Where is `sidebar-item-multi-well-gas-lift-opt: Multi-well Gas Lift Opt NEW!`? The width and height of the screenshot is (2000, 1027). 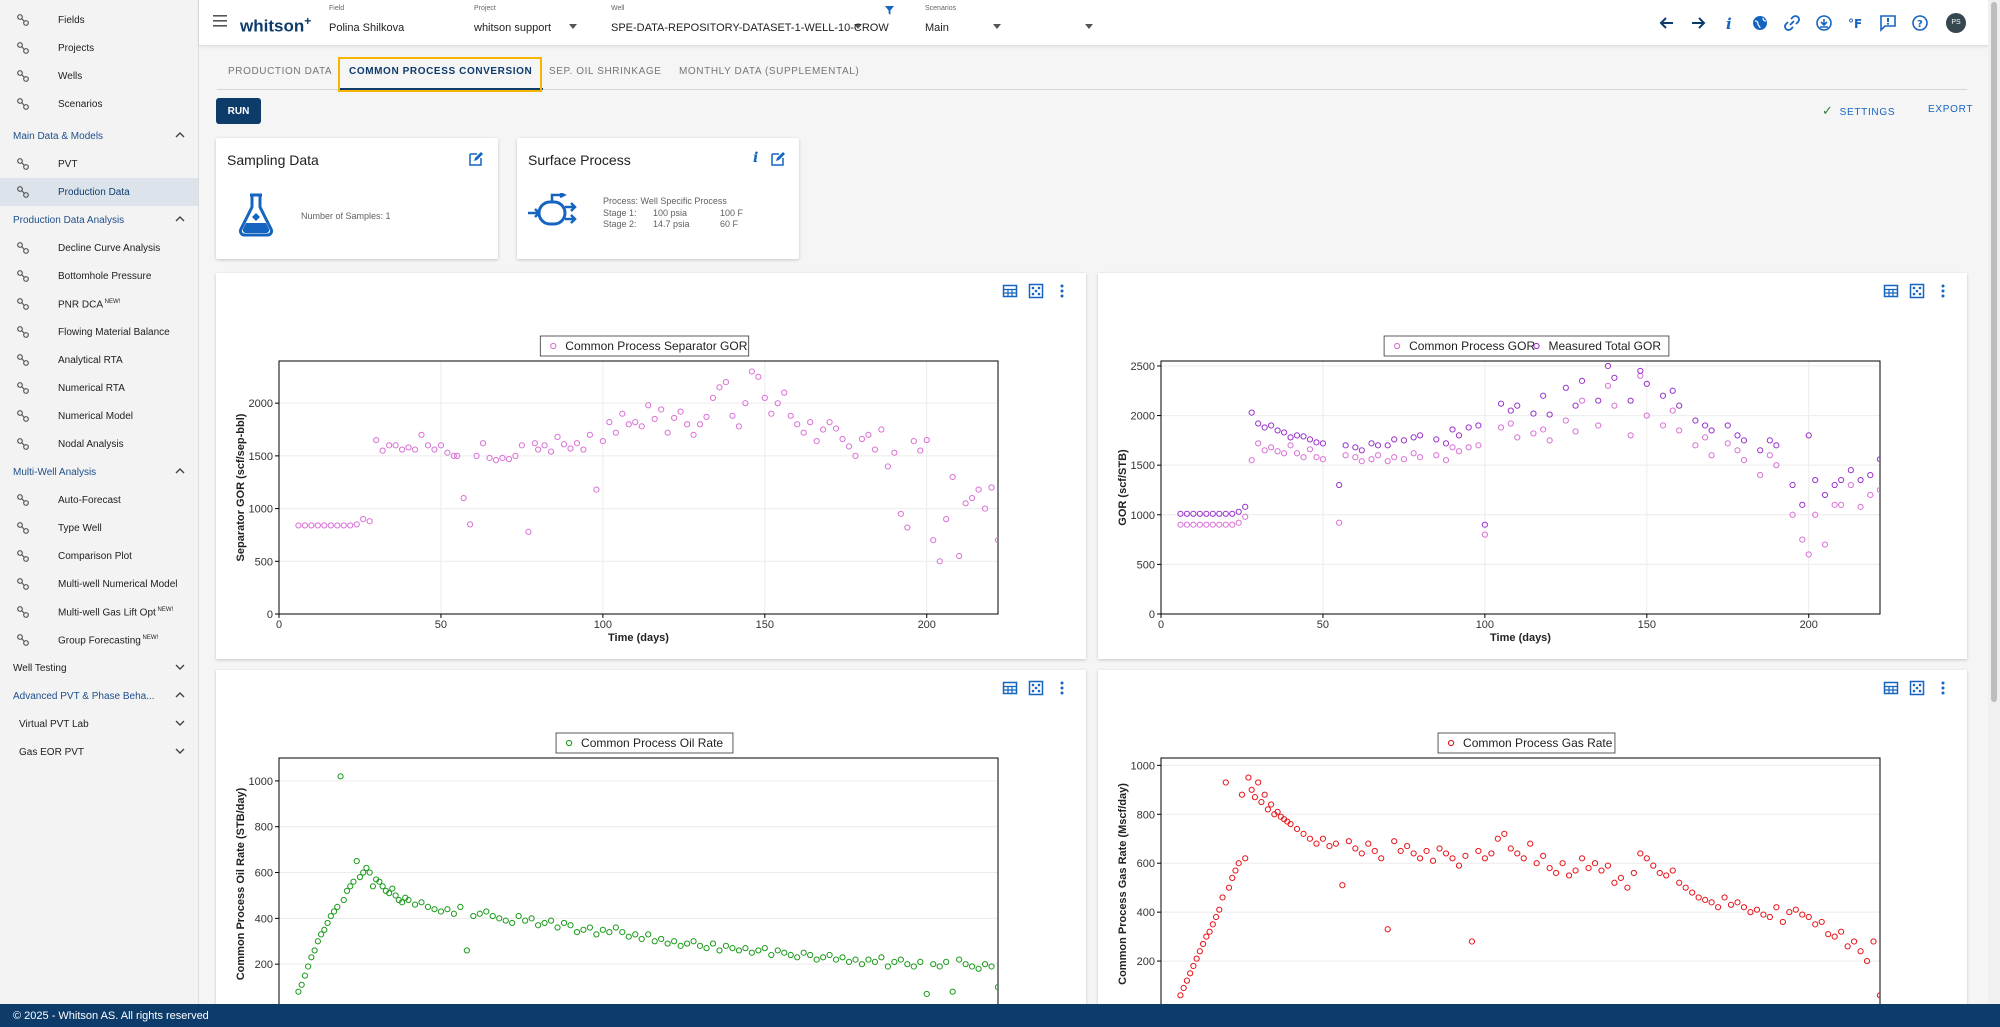 sidebar-item-multi-well-gas-lift-opt: Multi-well Gas Lift Opt NEW! is located at coordinates (99, 612).